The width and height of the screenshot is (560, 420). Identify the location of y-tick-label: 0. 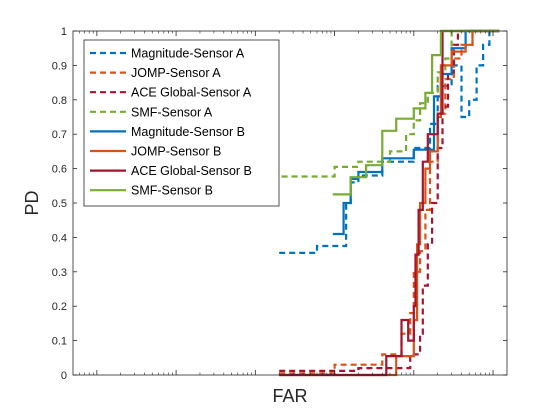
(64, 376).